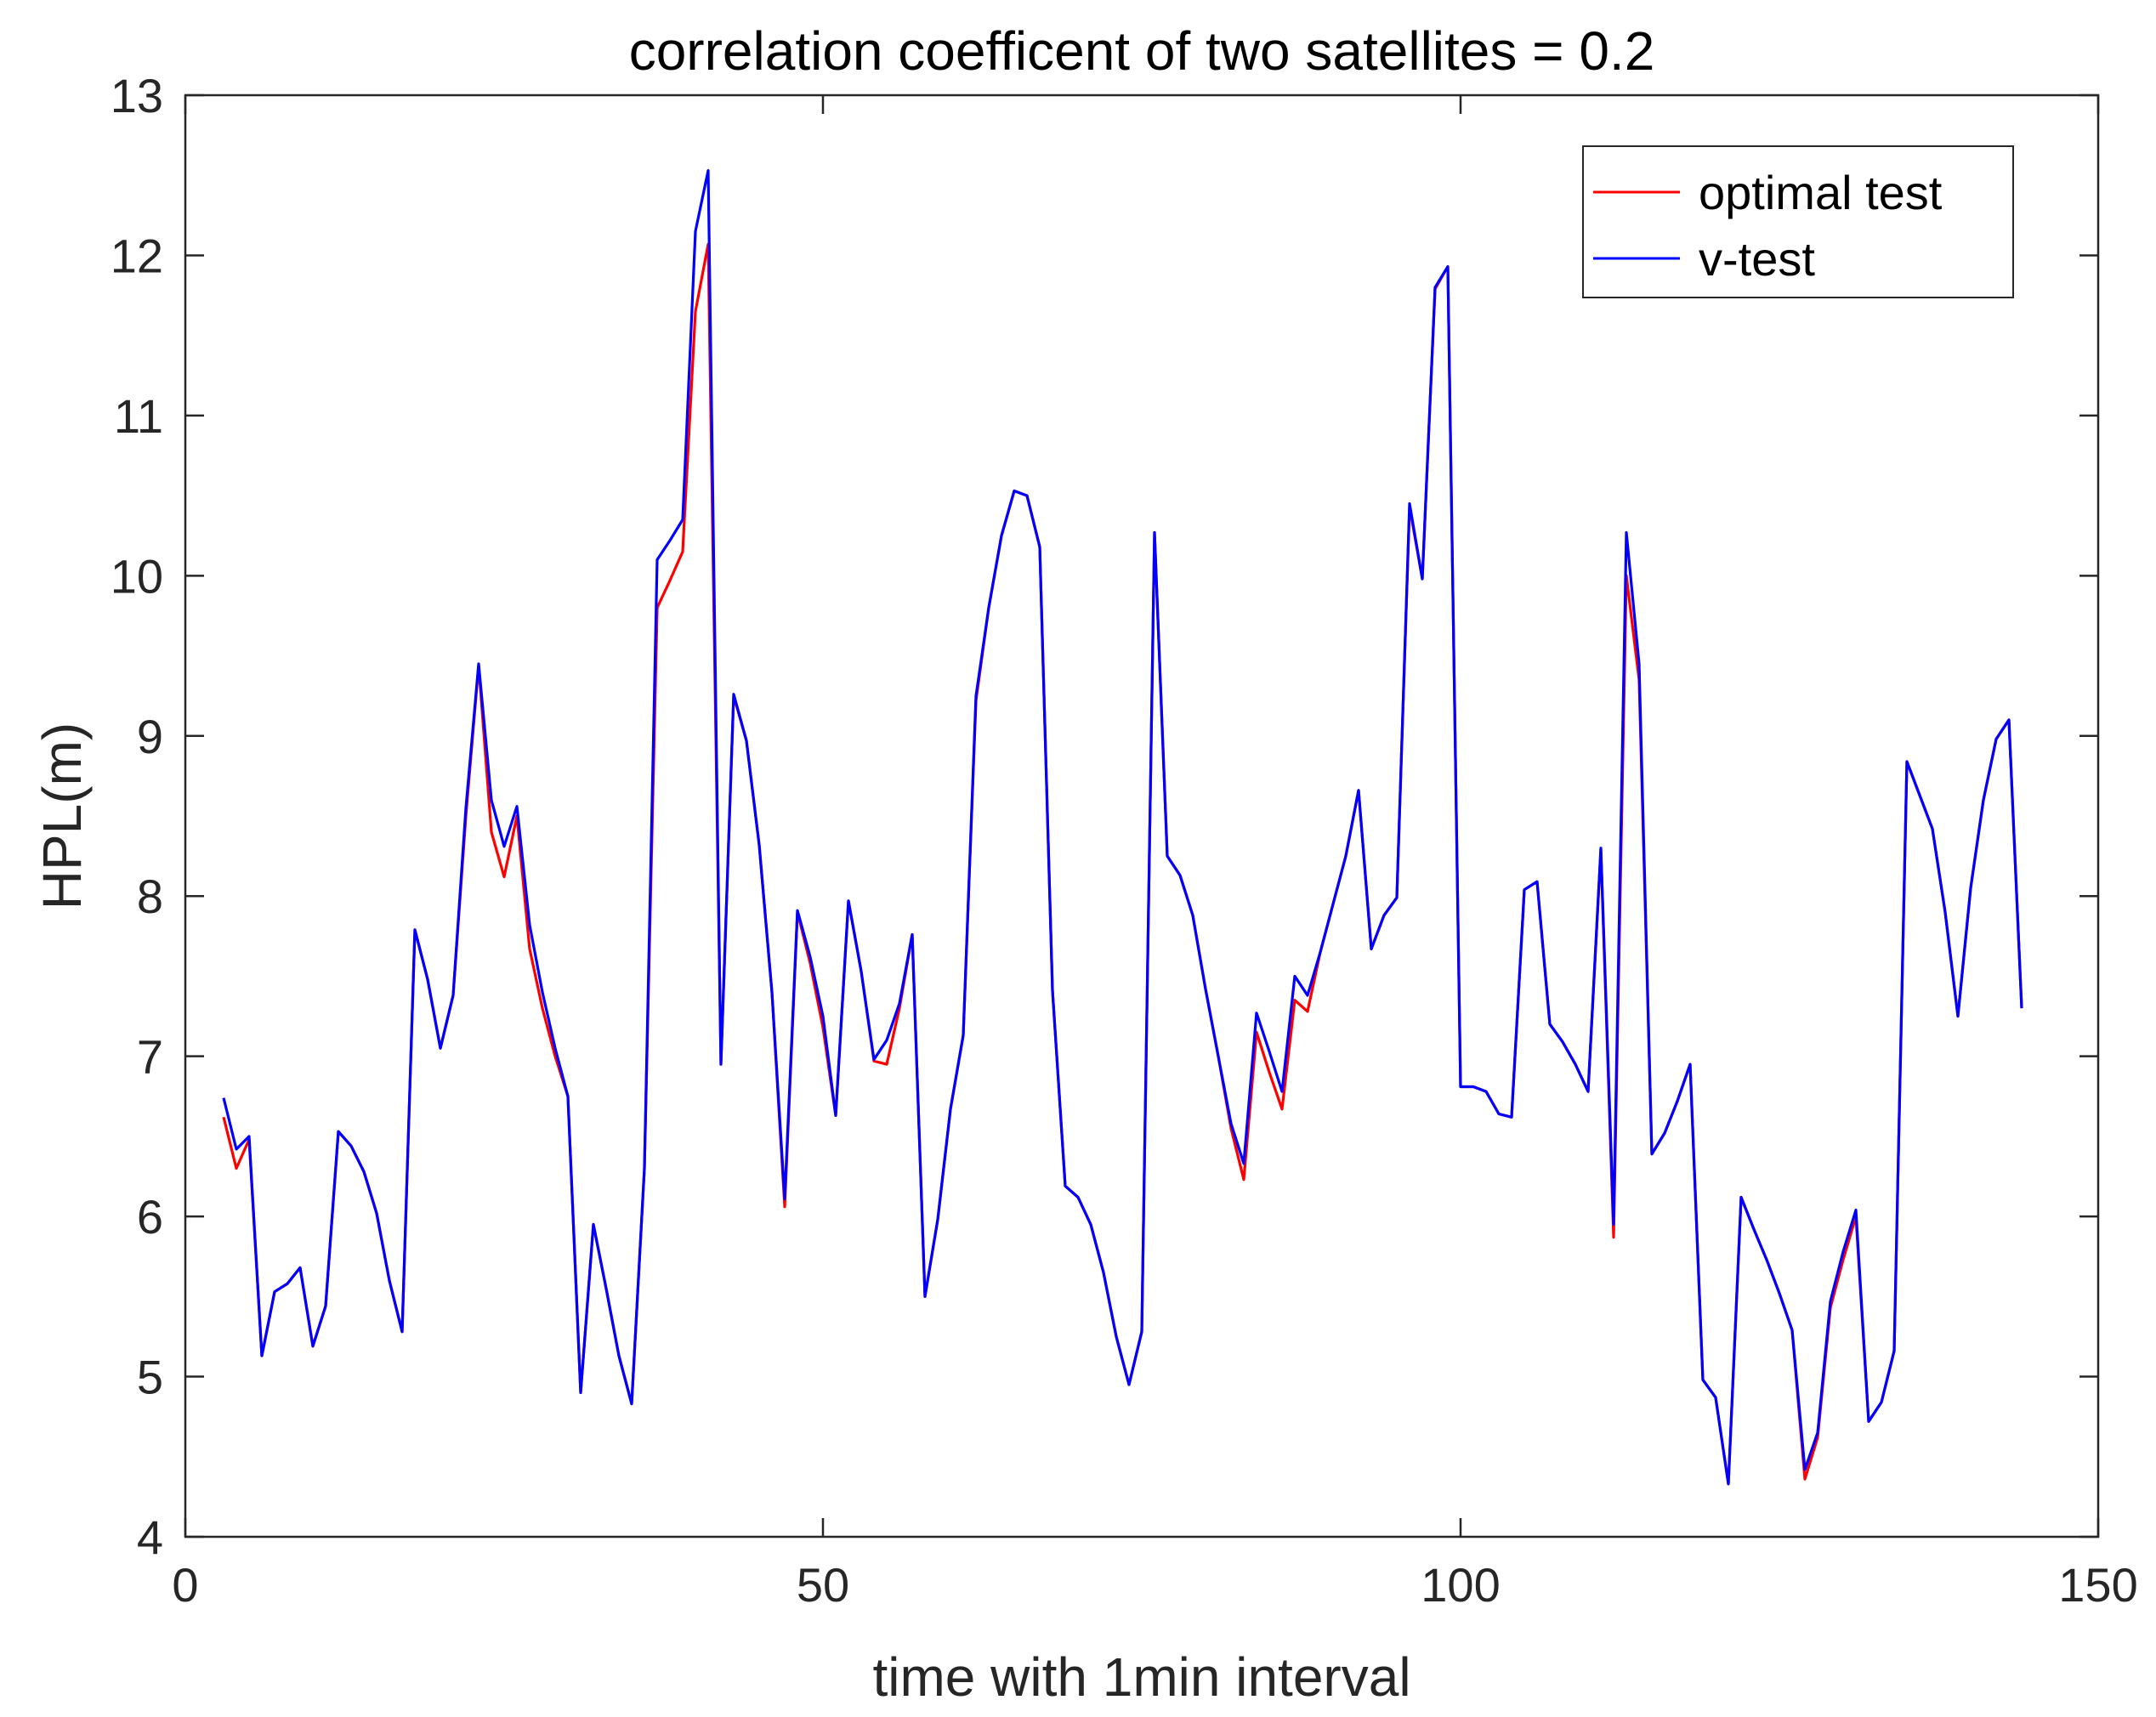 The width and height of the screenshot is (2156, 1717). Describe the element at coordinates (823, 1585) in the screenshot. I see `x-tick-label: 50` at that location.